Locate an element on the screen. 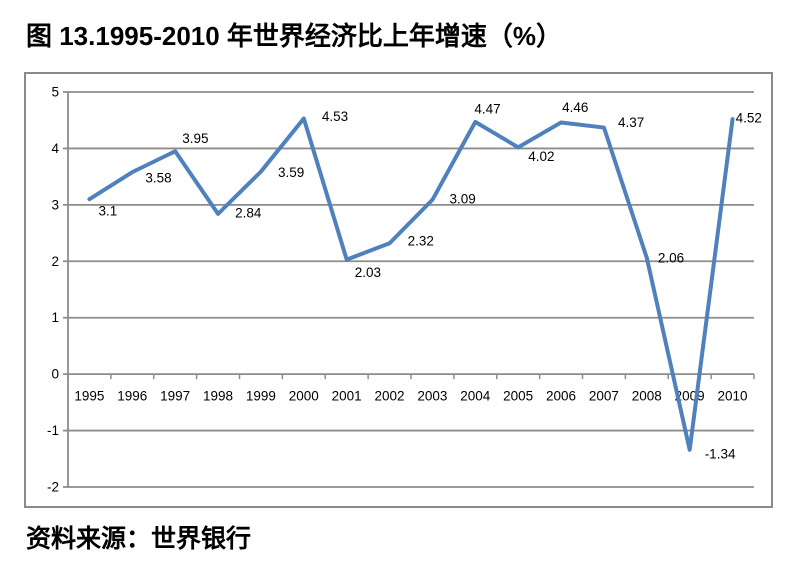 The image size is (811, 574). source-note: 资料来源：世界银行 is located at coordinates (139, 539).